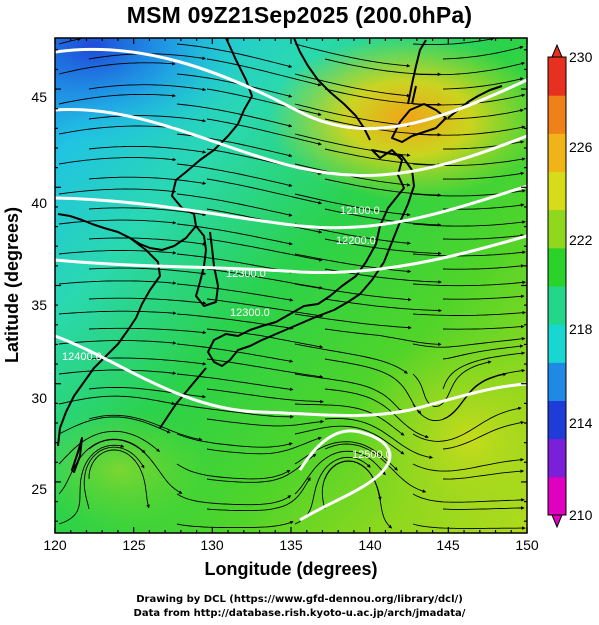 The height and width of the screenshot is (625, 599). What do you see at coordinates (39, 398) in the screenshot?
I see `y-tick-label: 30` at bounding box center [39, 398].